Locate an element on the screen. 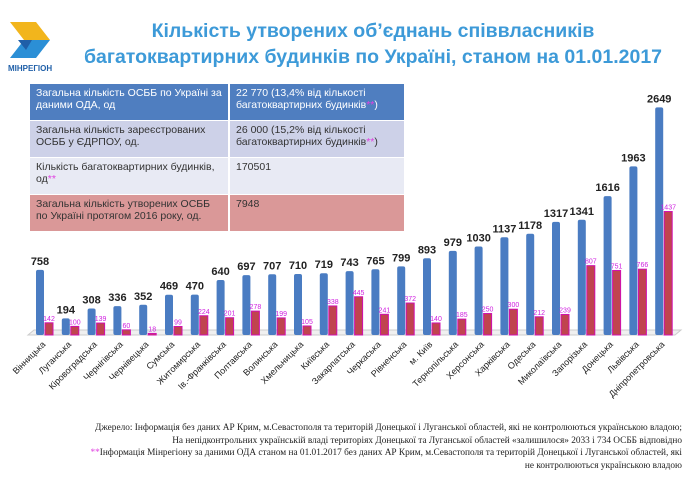 The height and width of the screenshot is (480, 692). data-label-2016: 241 is located at coordinates (385, 310).